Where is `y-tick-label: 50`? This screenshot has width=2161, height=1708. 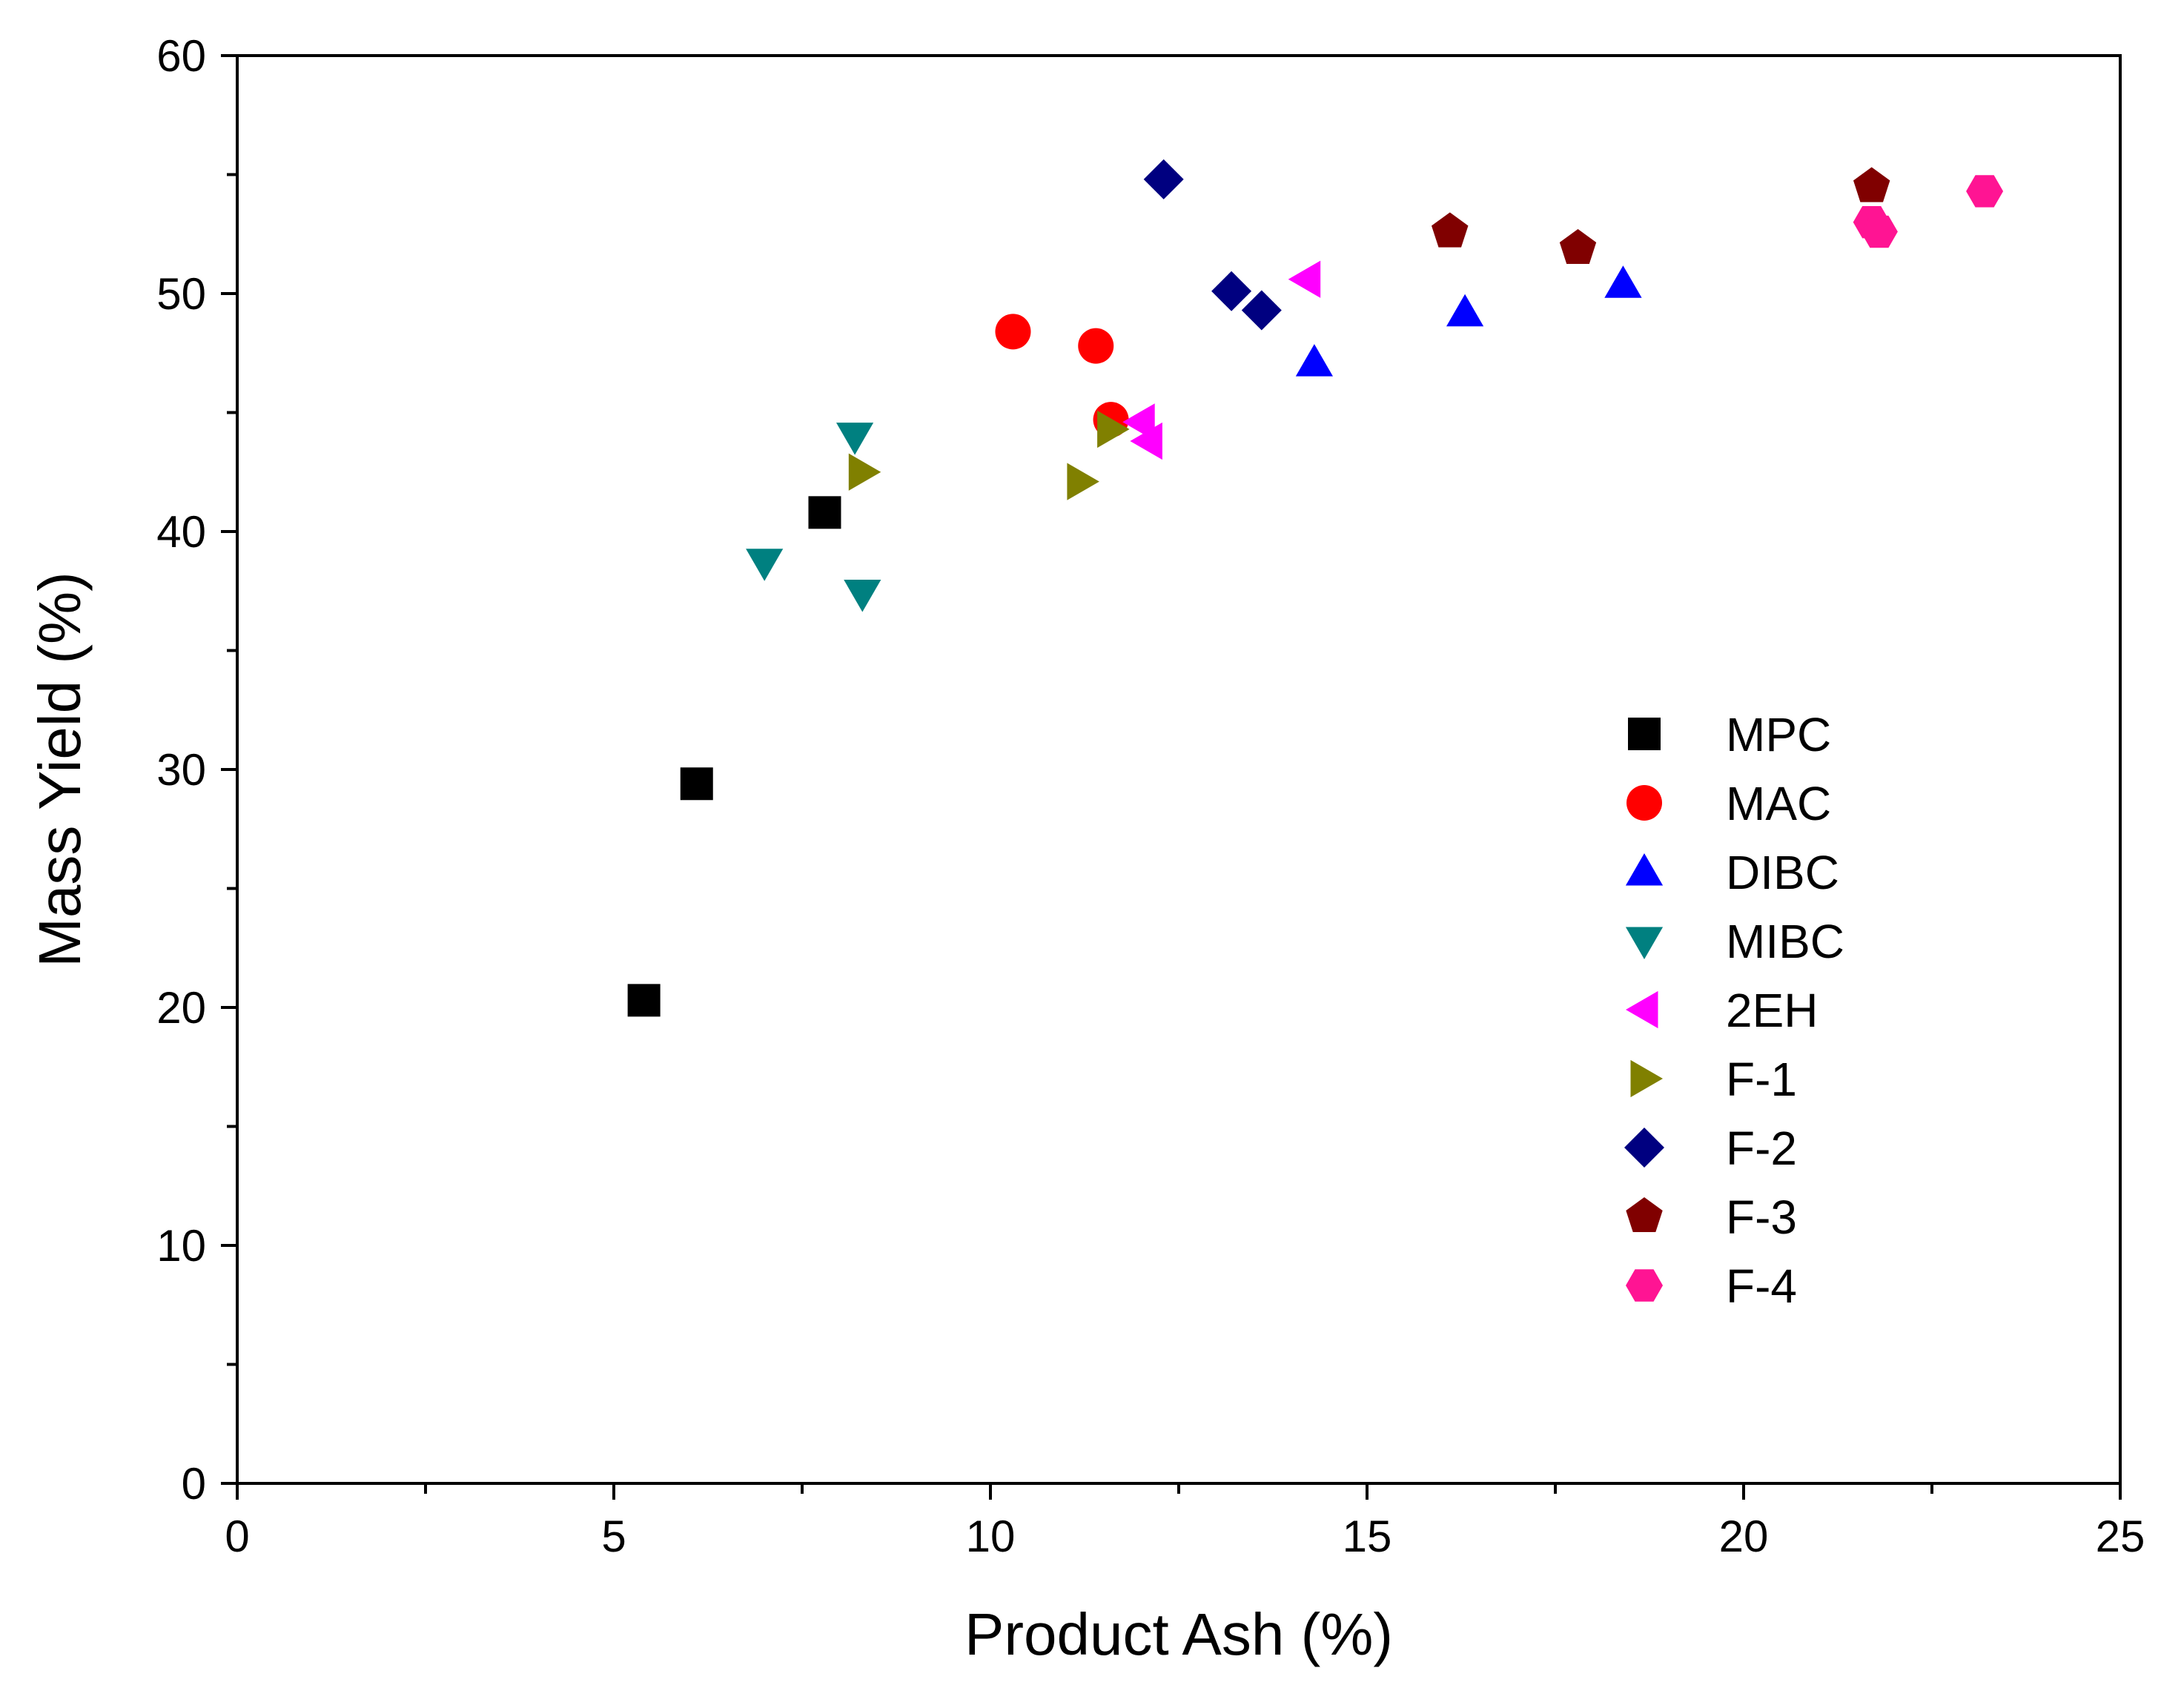
y-tick-label: 50 is located at coordinates (181, 294).